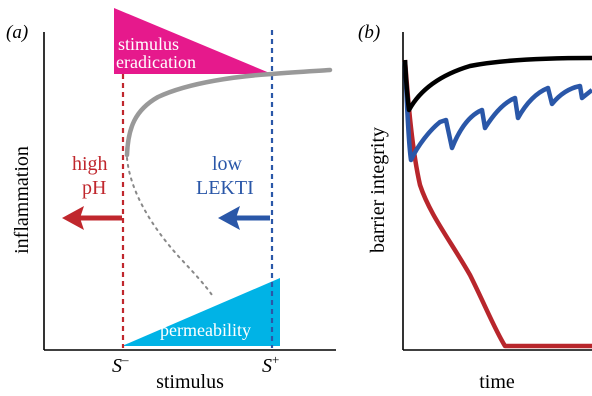 This screenshot has height=396, width=592. What do you see at coordinates (497, 382) in the screenshot?
I see `panel-b-xlabel: time` at bounding box center [497, 382].